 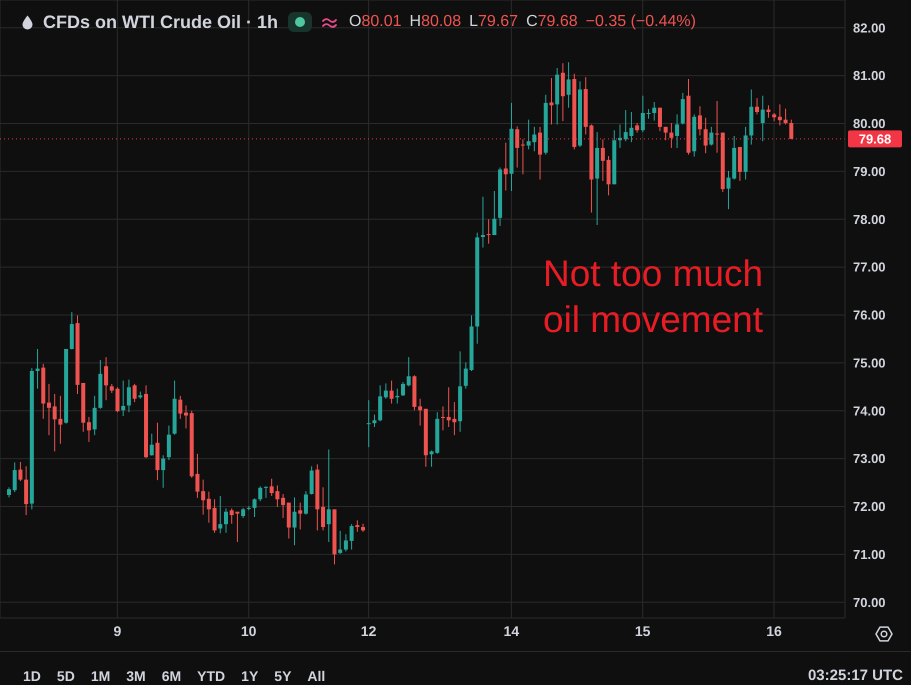 What do you see at coordinates (101, 676) in the screenshot?
I see `text: 1M` at bounding box center [101, 676].